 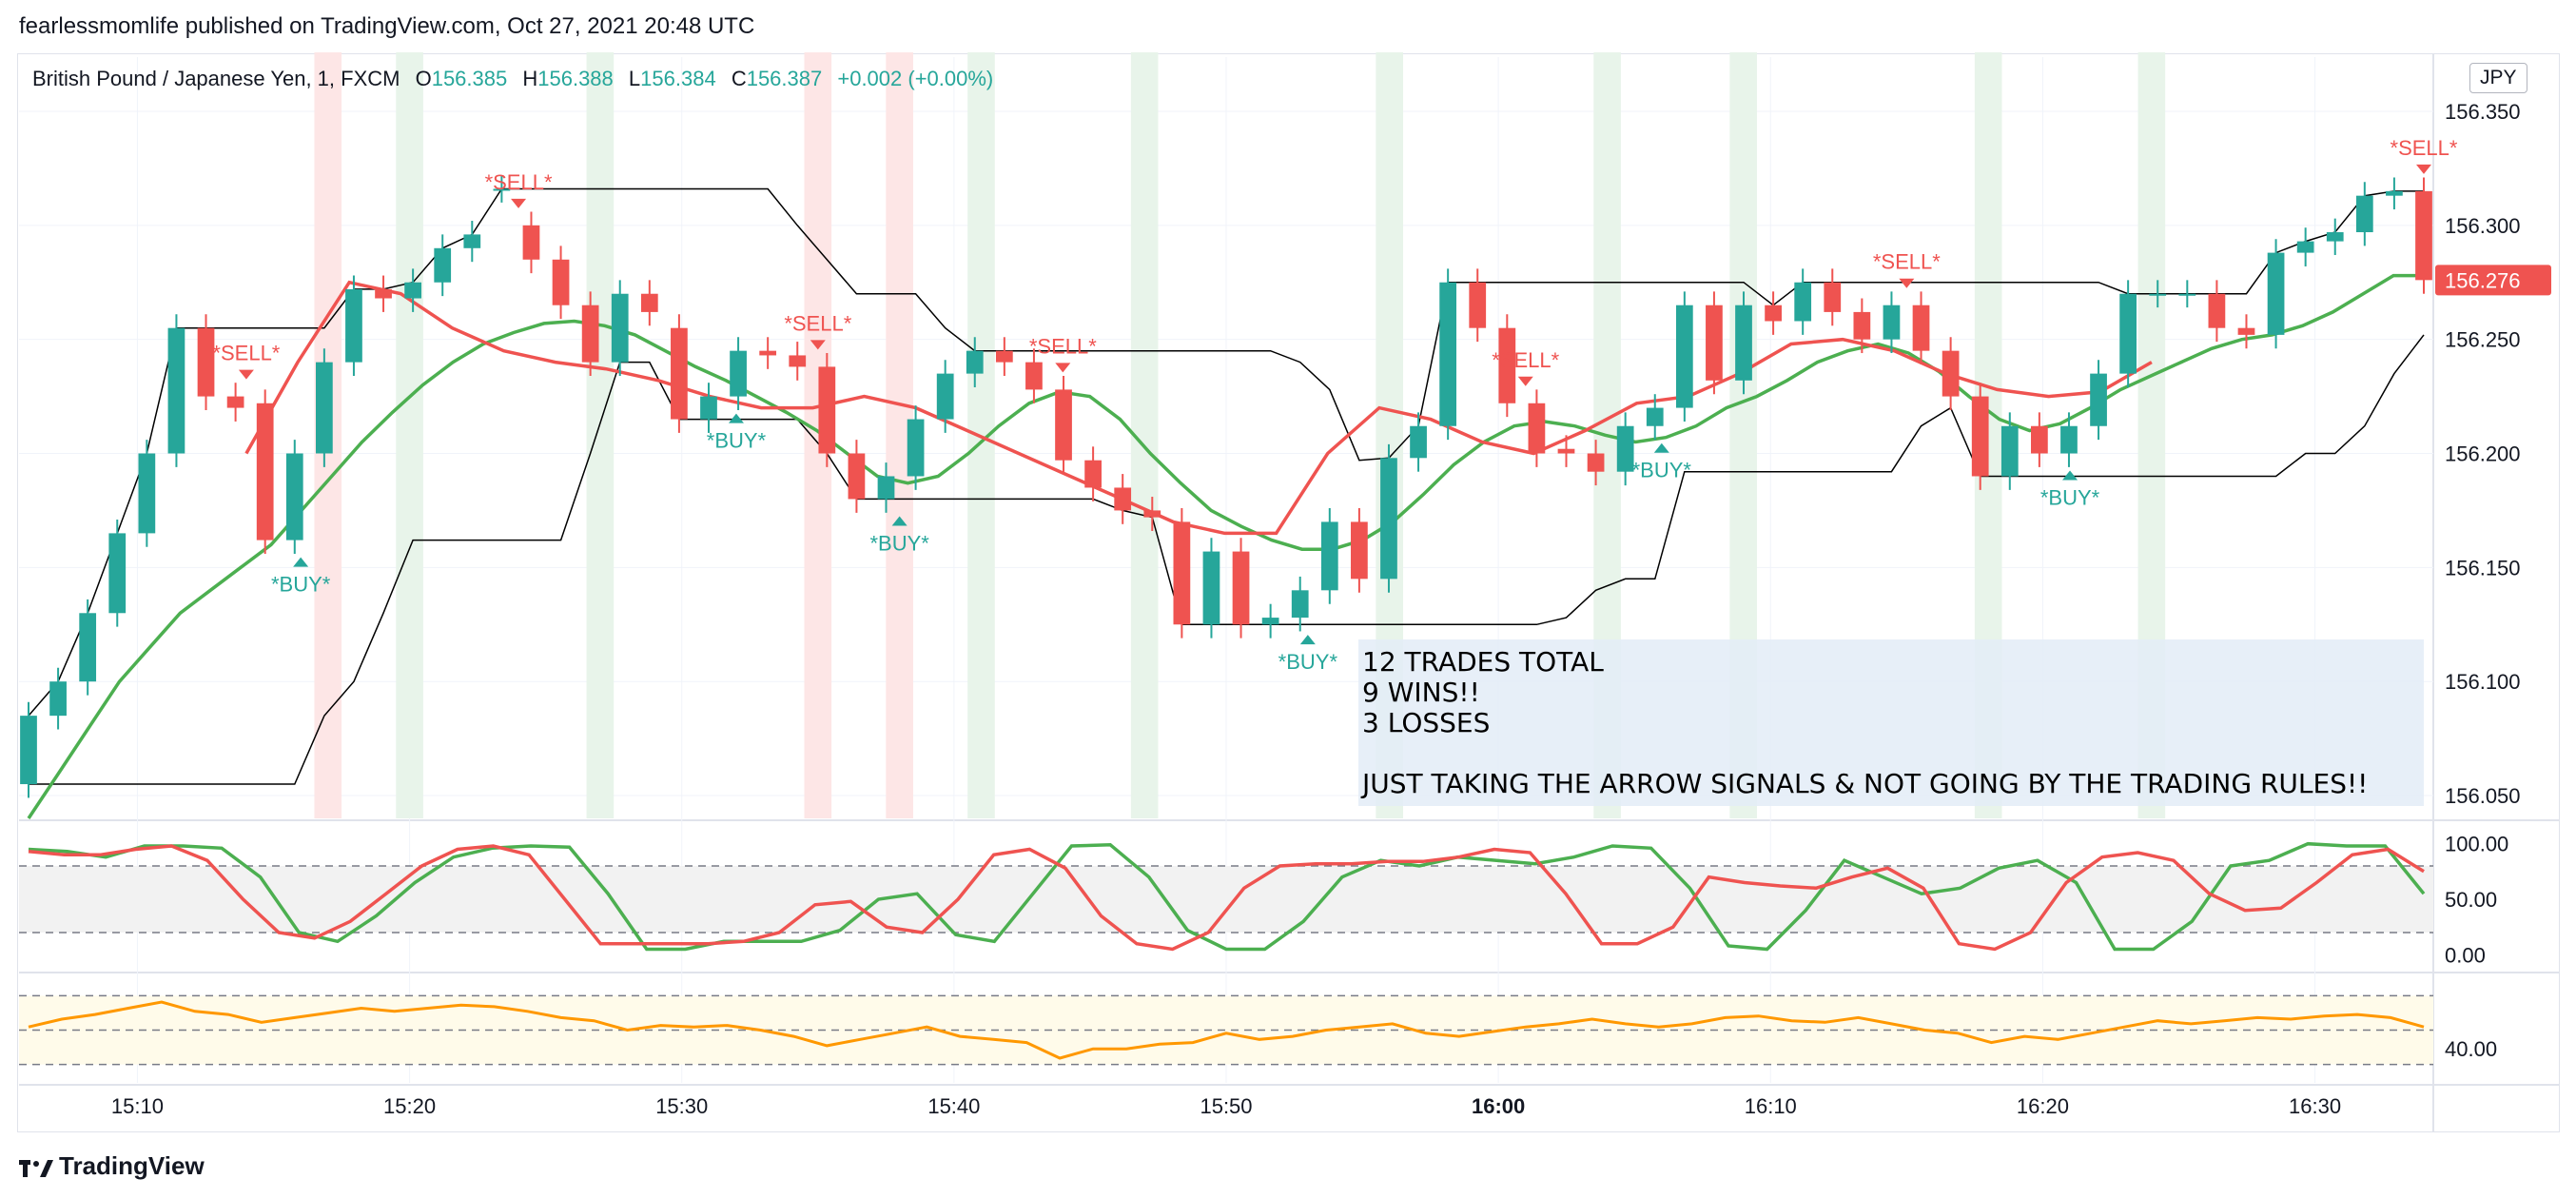 I want to click on stoch-red-line, so click(x=1227, y=898).